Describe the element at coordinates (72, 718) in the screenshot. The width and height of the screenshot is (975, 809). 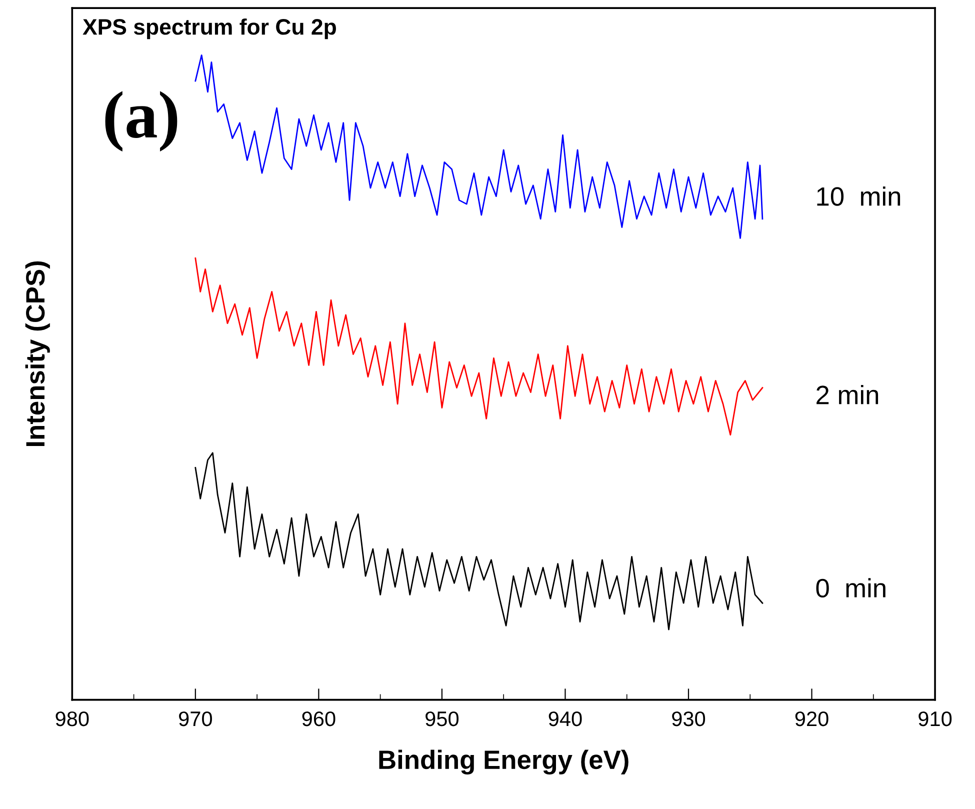
I see `x-tick-label: 980` at that location.